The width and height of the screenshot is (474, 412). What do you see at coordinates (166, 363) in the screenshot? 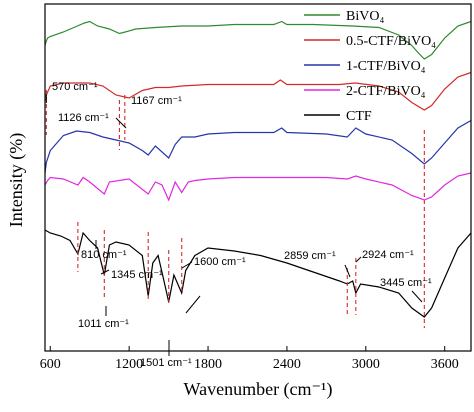
I see `annotation-label-7: 1501 cm⁻¹` at bounding box center [166, 363].